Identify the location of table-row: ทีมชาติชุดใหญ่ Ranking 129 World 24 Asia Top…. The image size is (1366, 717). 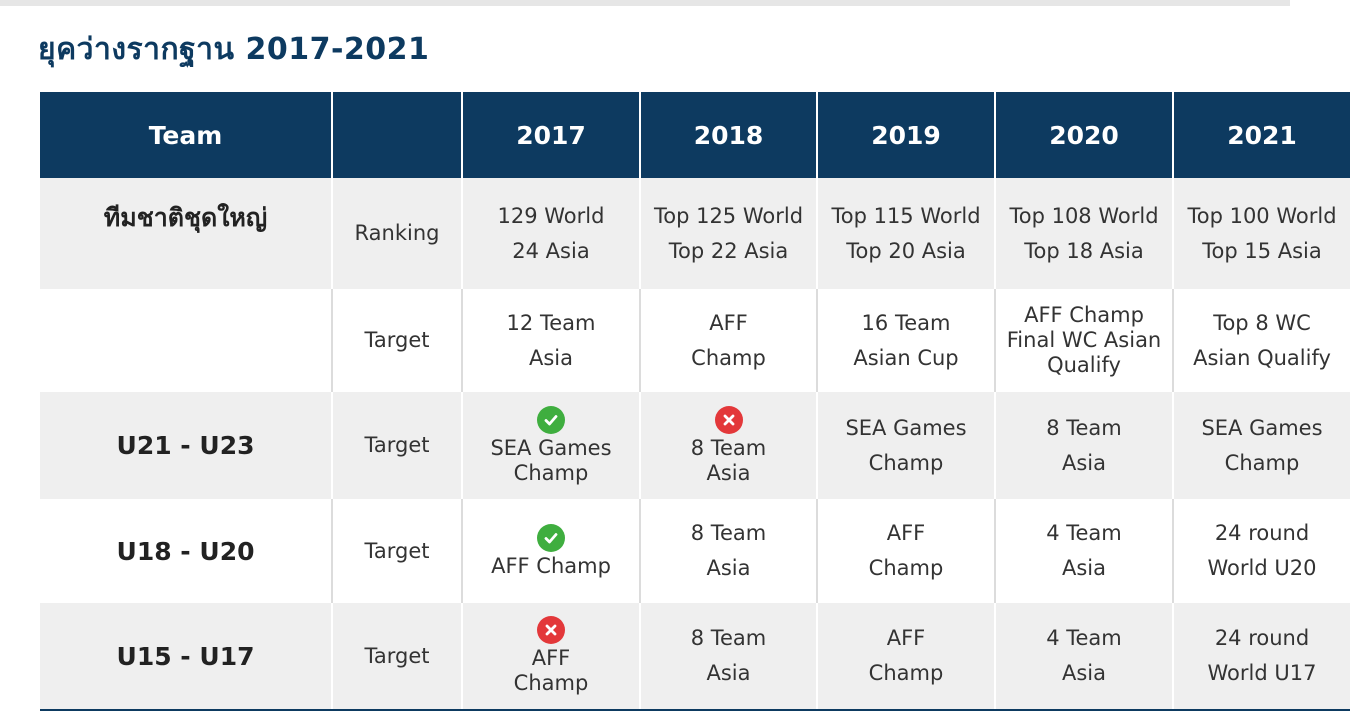
(695, 233).